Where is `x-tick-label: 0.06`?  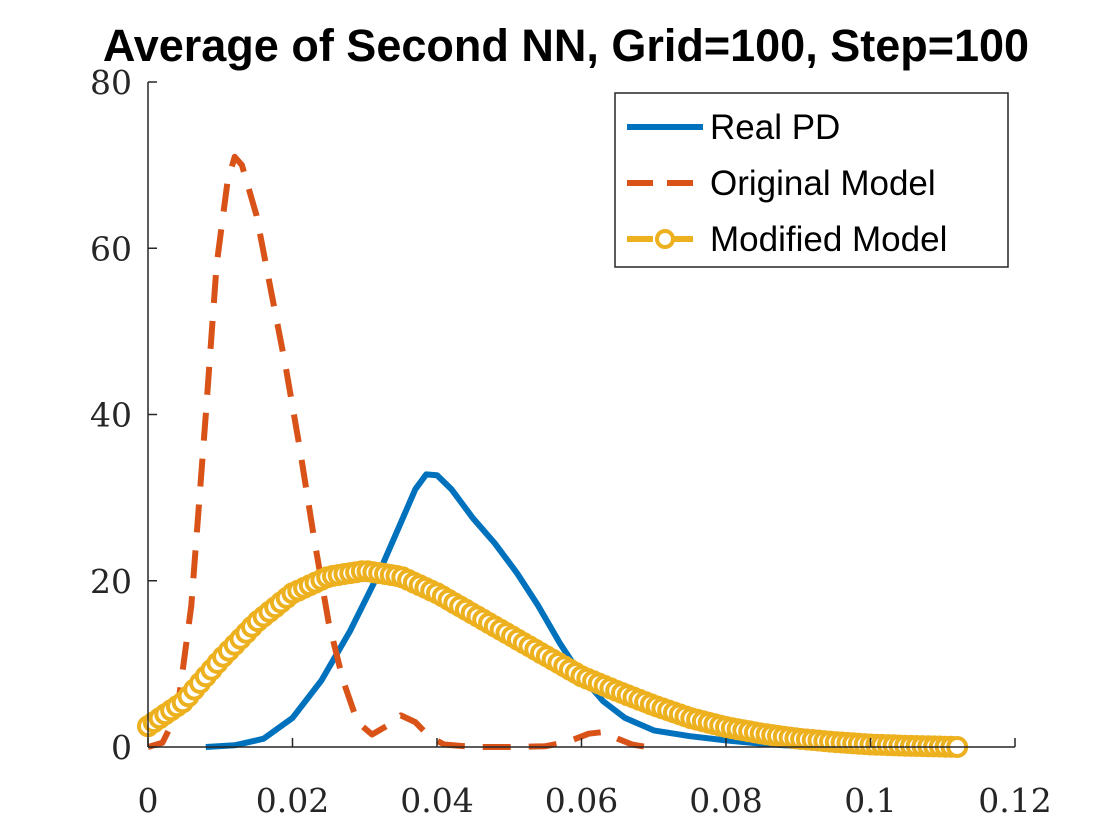 x-tick-label: 0.06 is located at coordinates (581, 800).